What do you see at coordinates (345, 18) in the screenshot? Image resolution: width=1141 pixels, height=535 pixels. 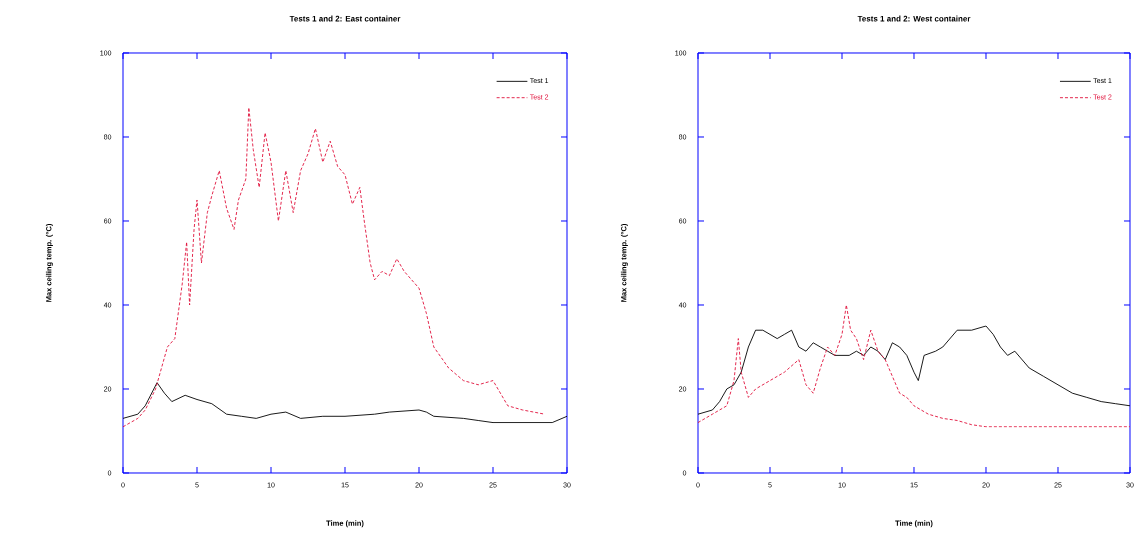 I see `chart-title: Tests 1 and 2: East container` at bounding box center [345, 18].